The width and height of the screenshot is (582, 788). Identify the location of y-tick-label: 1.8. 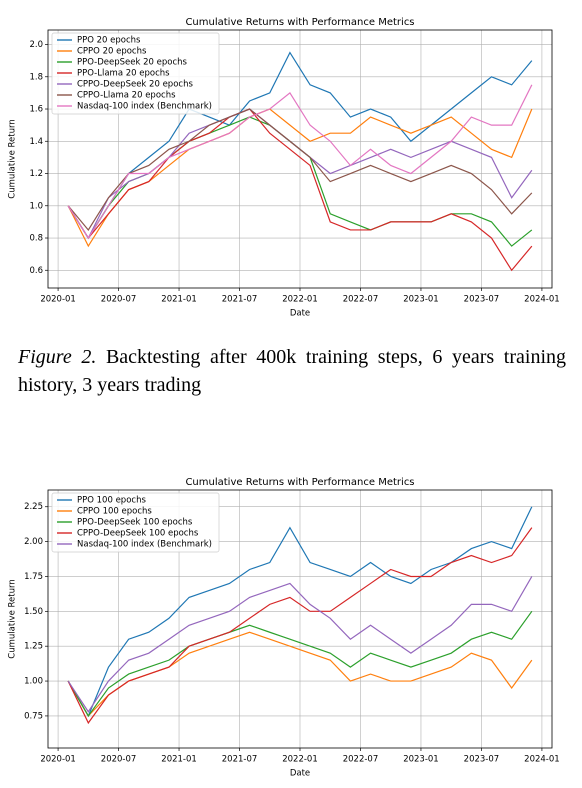
(36, 77).